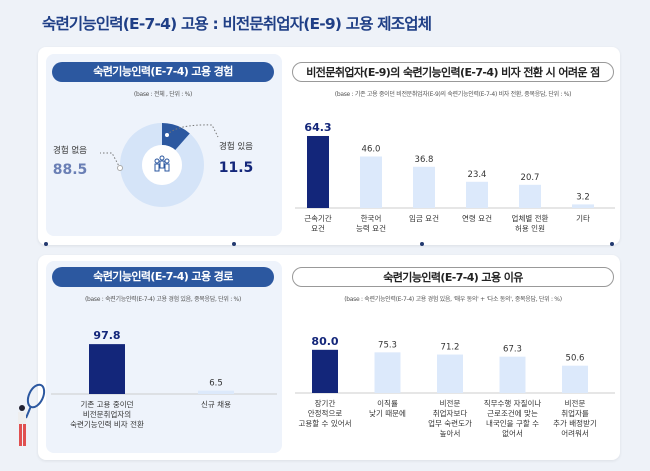 This screenshot has height=471, width=650. What do you see at coordinates (106, 335) in the screenshot?
I see `data-label: 97.8` at bounding box center [106, 335].